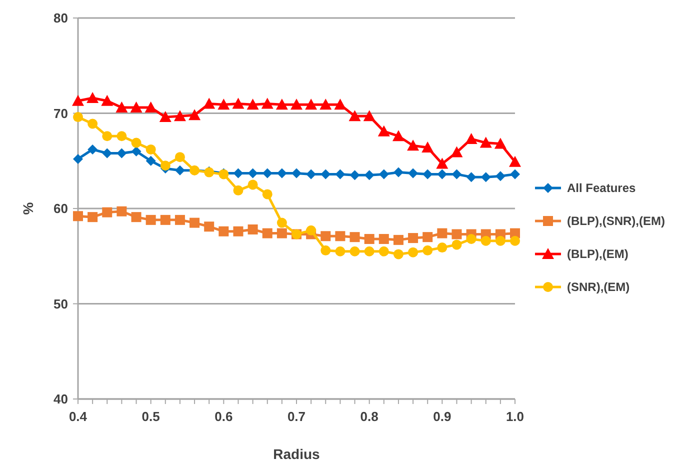  Describe the element at coordinates (598, 287) in the screenshot. I see `legend-label: (SNR),(EM)` at that location.